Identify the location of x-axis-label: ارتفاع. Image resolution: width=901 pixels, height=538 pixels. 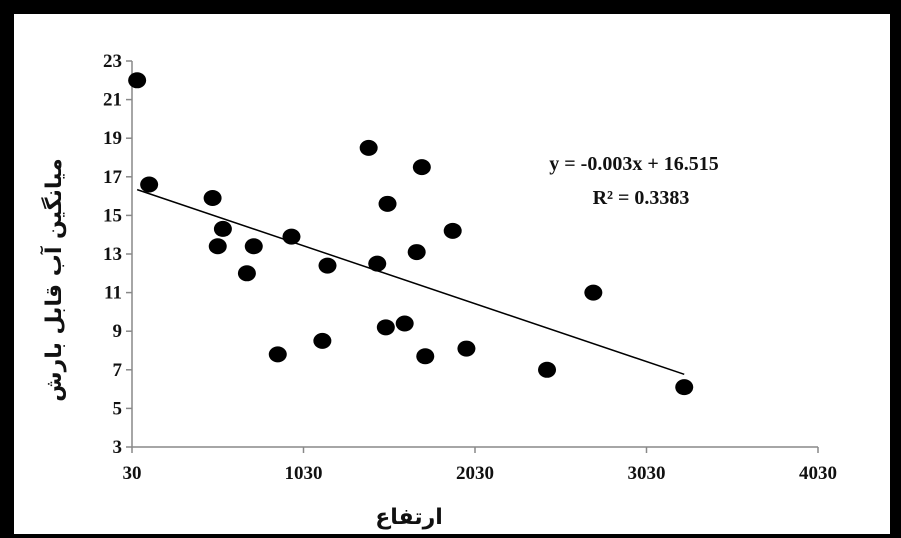
(409, 517).